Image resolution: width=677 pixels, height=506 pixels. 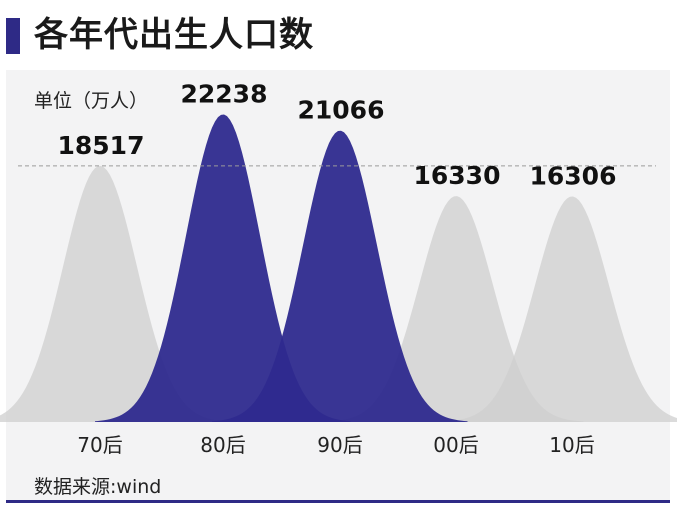 I want to click on value-label-70后: 18517, so click(x=101, y=145).